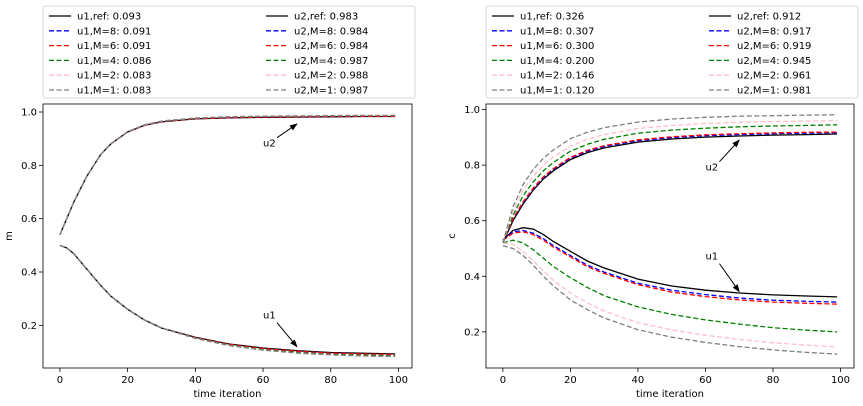 The image size is (863, 406). What do you see at coordinates (331, 61) in the screenshot?
I see `legend-entry-label: u2,M=4: 0.987` at bounding box center [331, 61].